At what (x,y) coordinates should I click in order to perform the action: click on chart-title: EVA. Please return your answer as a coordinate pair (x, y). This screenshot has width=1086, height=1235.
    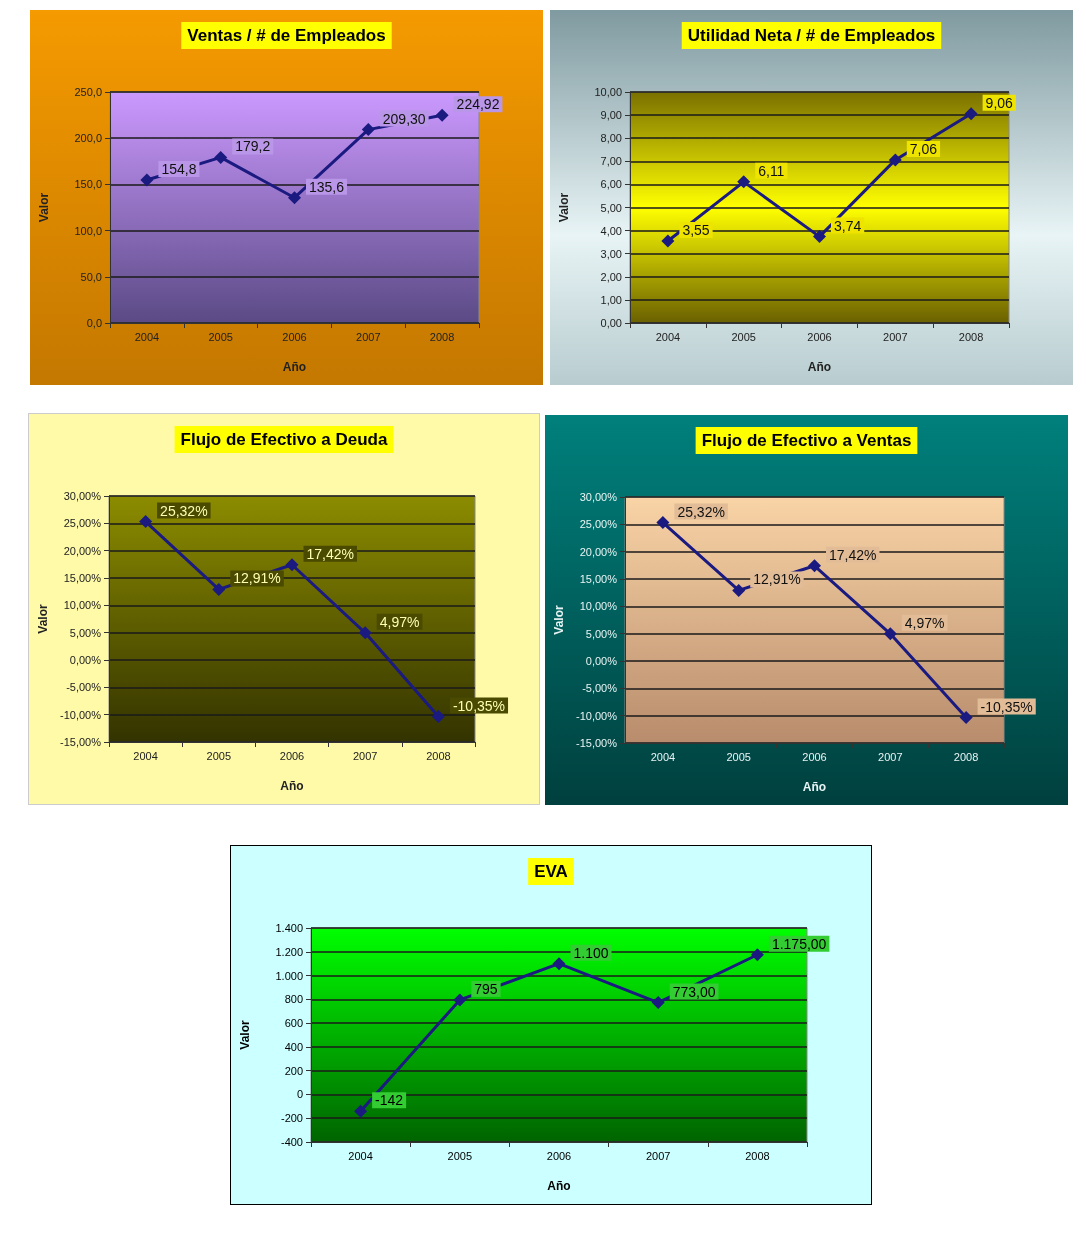
    Looking at the image, I should click on (551, 871).